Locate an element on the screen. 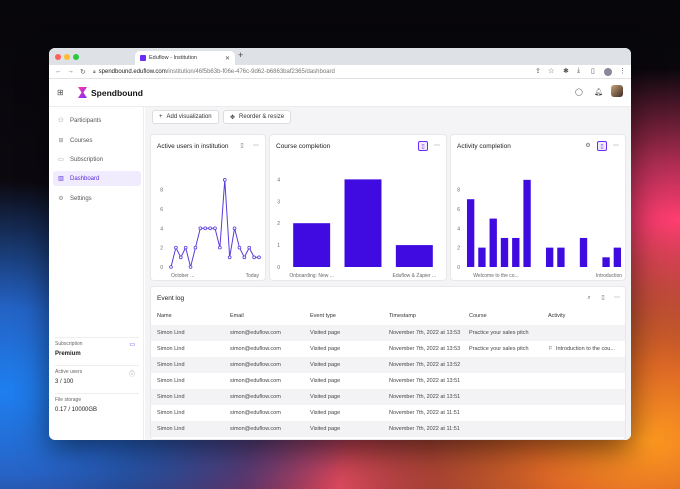 This screenshot has height=489, width=680. close-tab-icon: ✕ is located at coordinates (227, 58).